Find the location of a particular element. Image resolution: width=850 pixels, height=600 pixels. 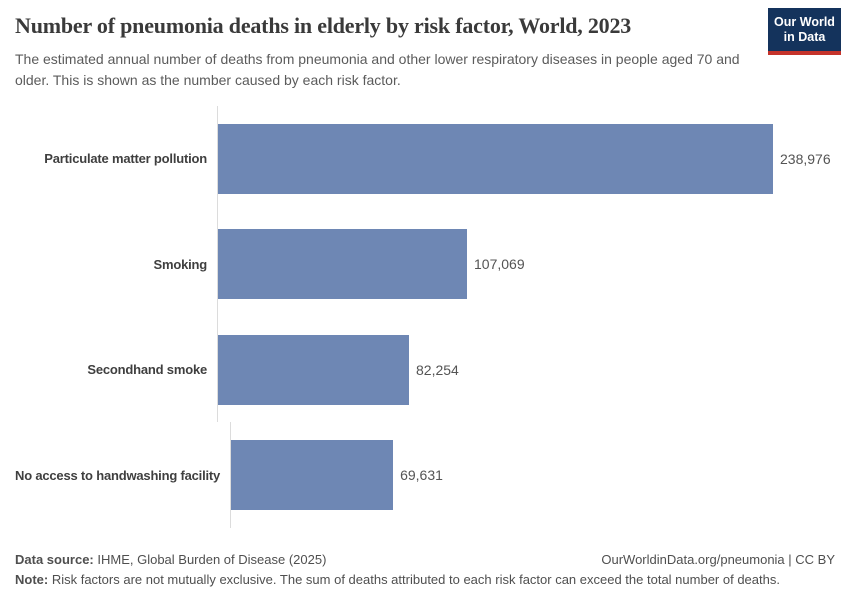

owid-logo-red-bar is located at coordinates (804, 53).